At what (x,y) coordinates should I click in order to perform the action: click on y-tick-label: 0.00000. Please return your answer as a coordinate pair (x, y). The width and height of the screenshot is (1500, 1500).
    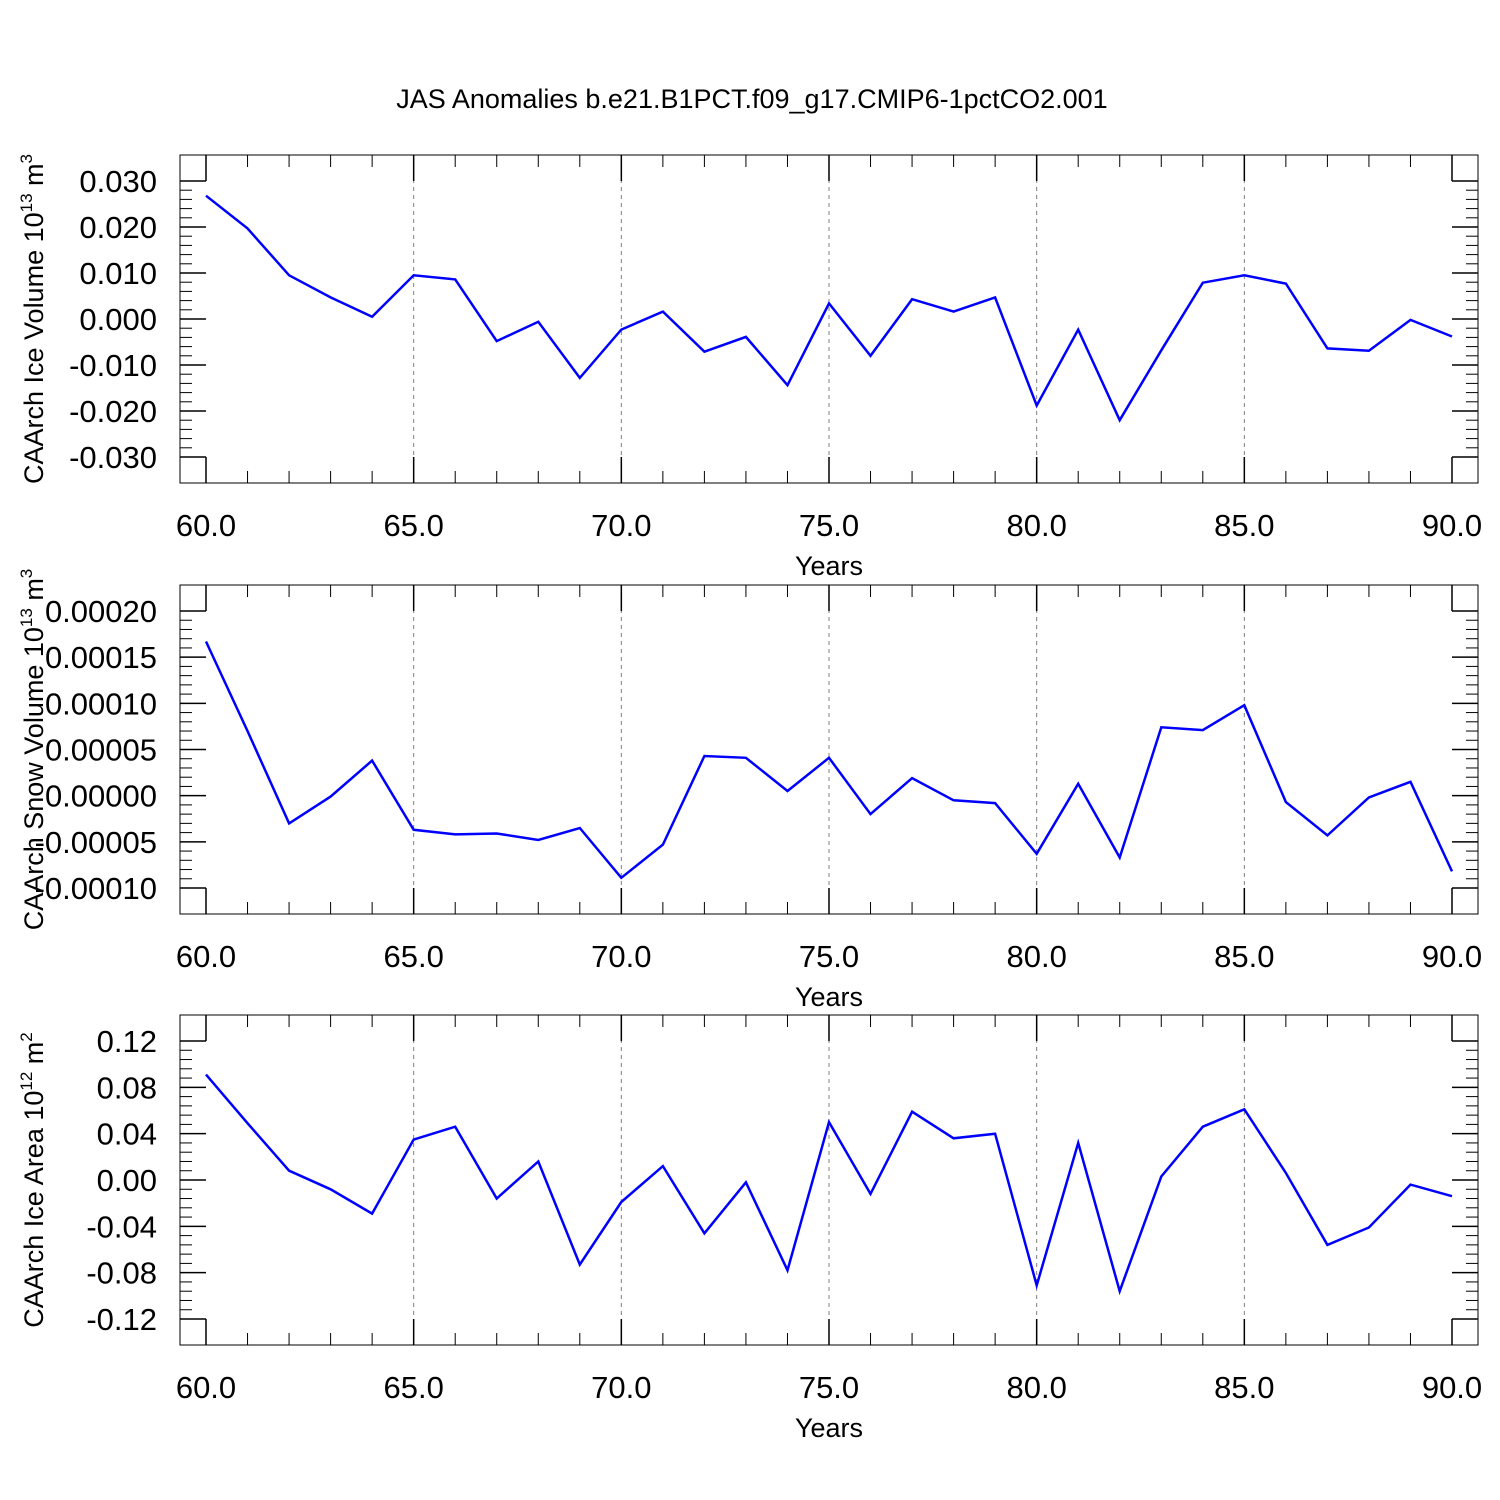
    Looking at the image, I should click on (101, 796).